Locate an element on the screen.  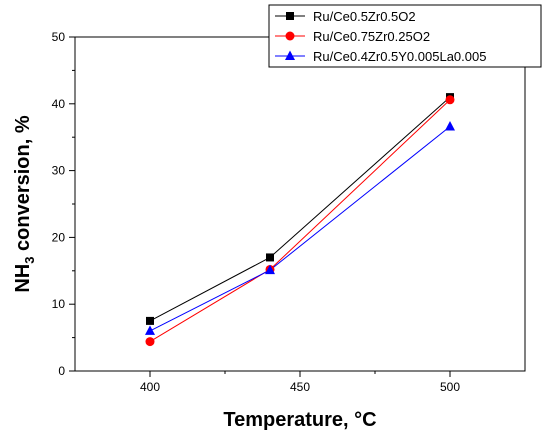
y-tick-label: 20 is located at coordinates (59, 237).